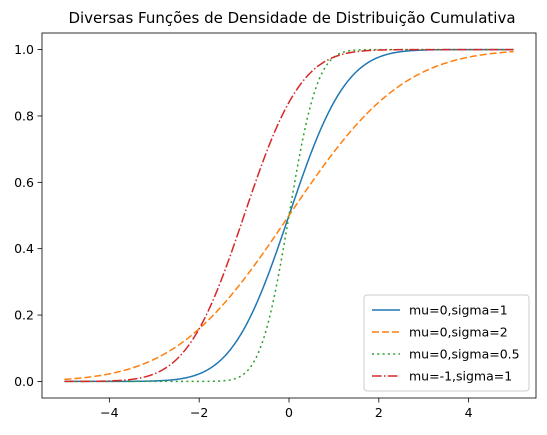 This screenshot has width=547, height=435. What do you see at coordinates (469, 412) in the screenshot?
I see `x-tick-label: 4` at bounding box center [469, 412].